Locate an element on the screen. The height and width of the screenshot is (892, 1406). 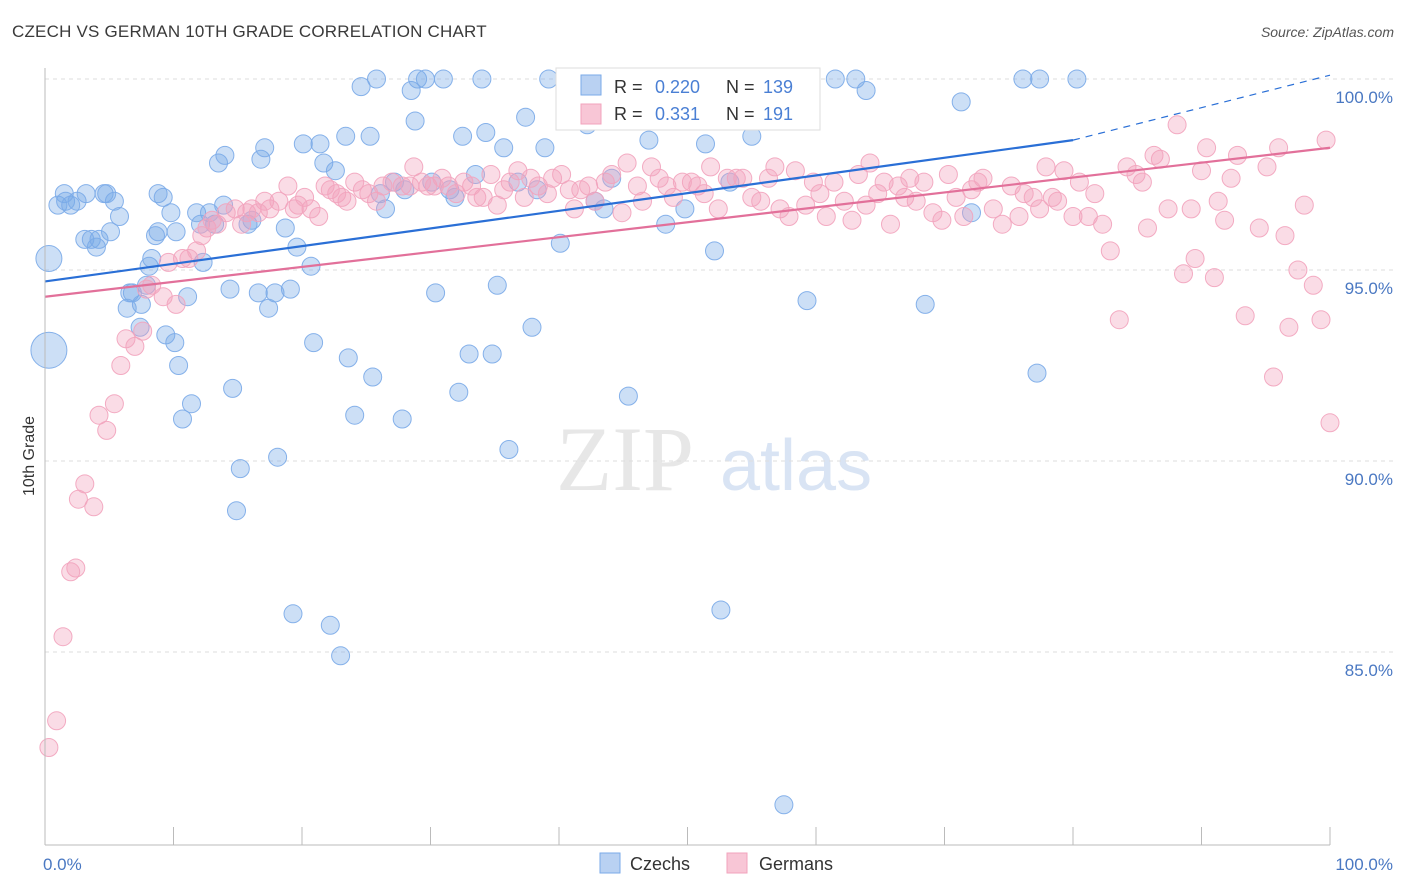
trend-line-czechs is located at coordinates (559, 211).